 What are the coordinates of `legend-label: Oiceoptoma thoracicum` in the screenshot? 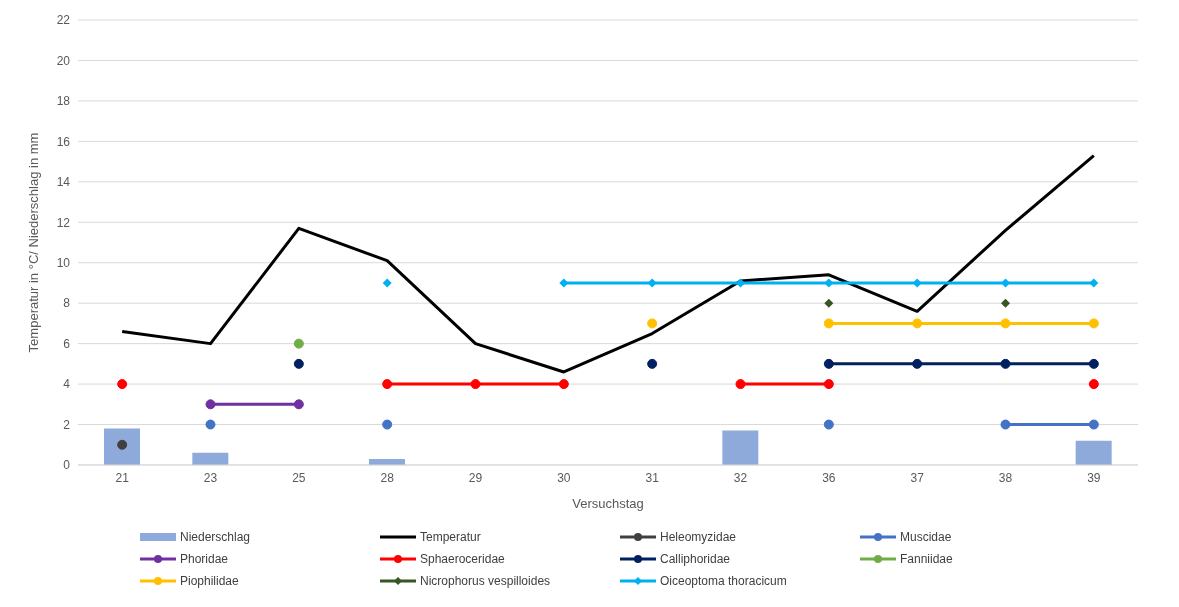 It's located at (723, 581).